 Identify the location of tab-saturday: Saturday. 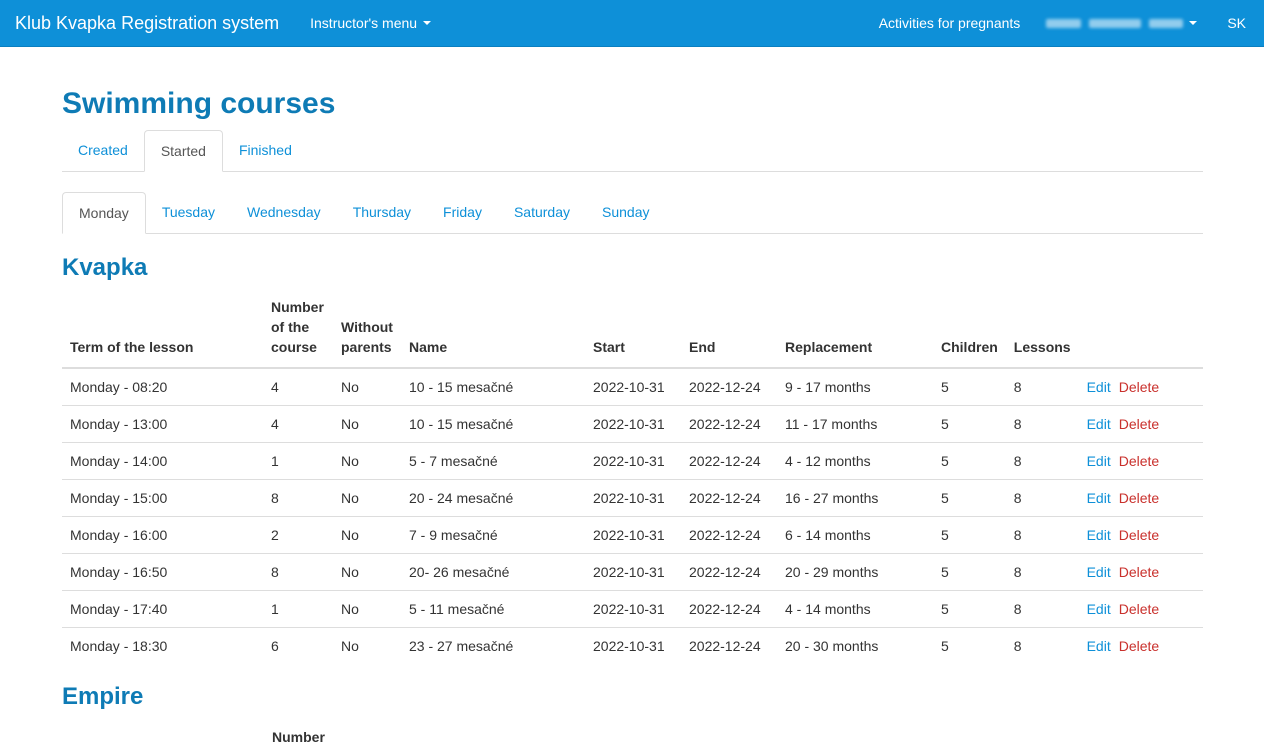
(541, 212).